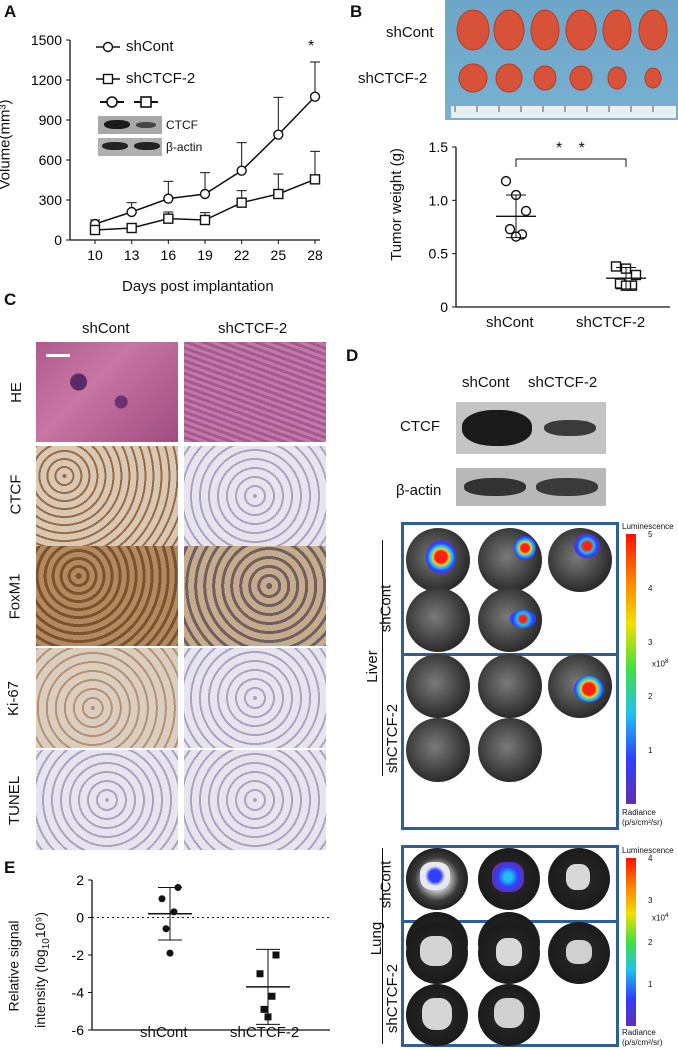  I want to click on chart-b-significance: * *, so click(573, 148).